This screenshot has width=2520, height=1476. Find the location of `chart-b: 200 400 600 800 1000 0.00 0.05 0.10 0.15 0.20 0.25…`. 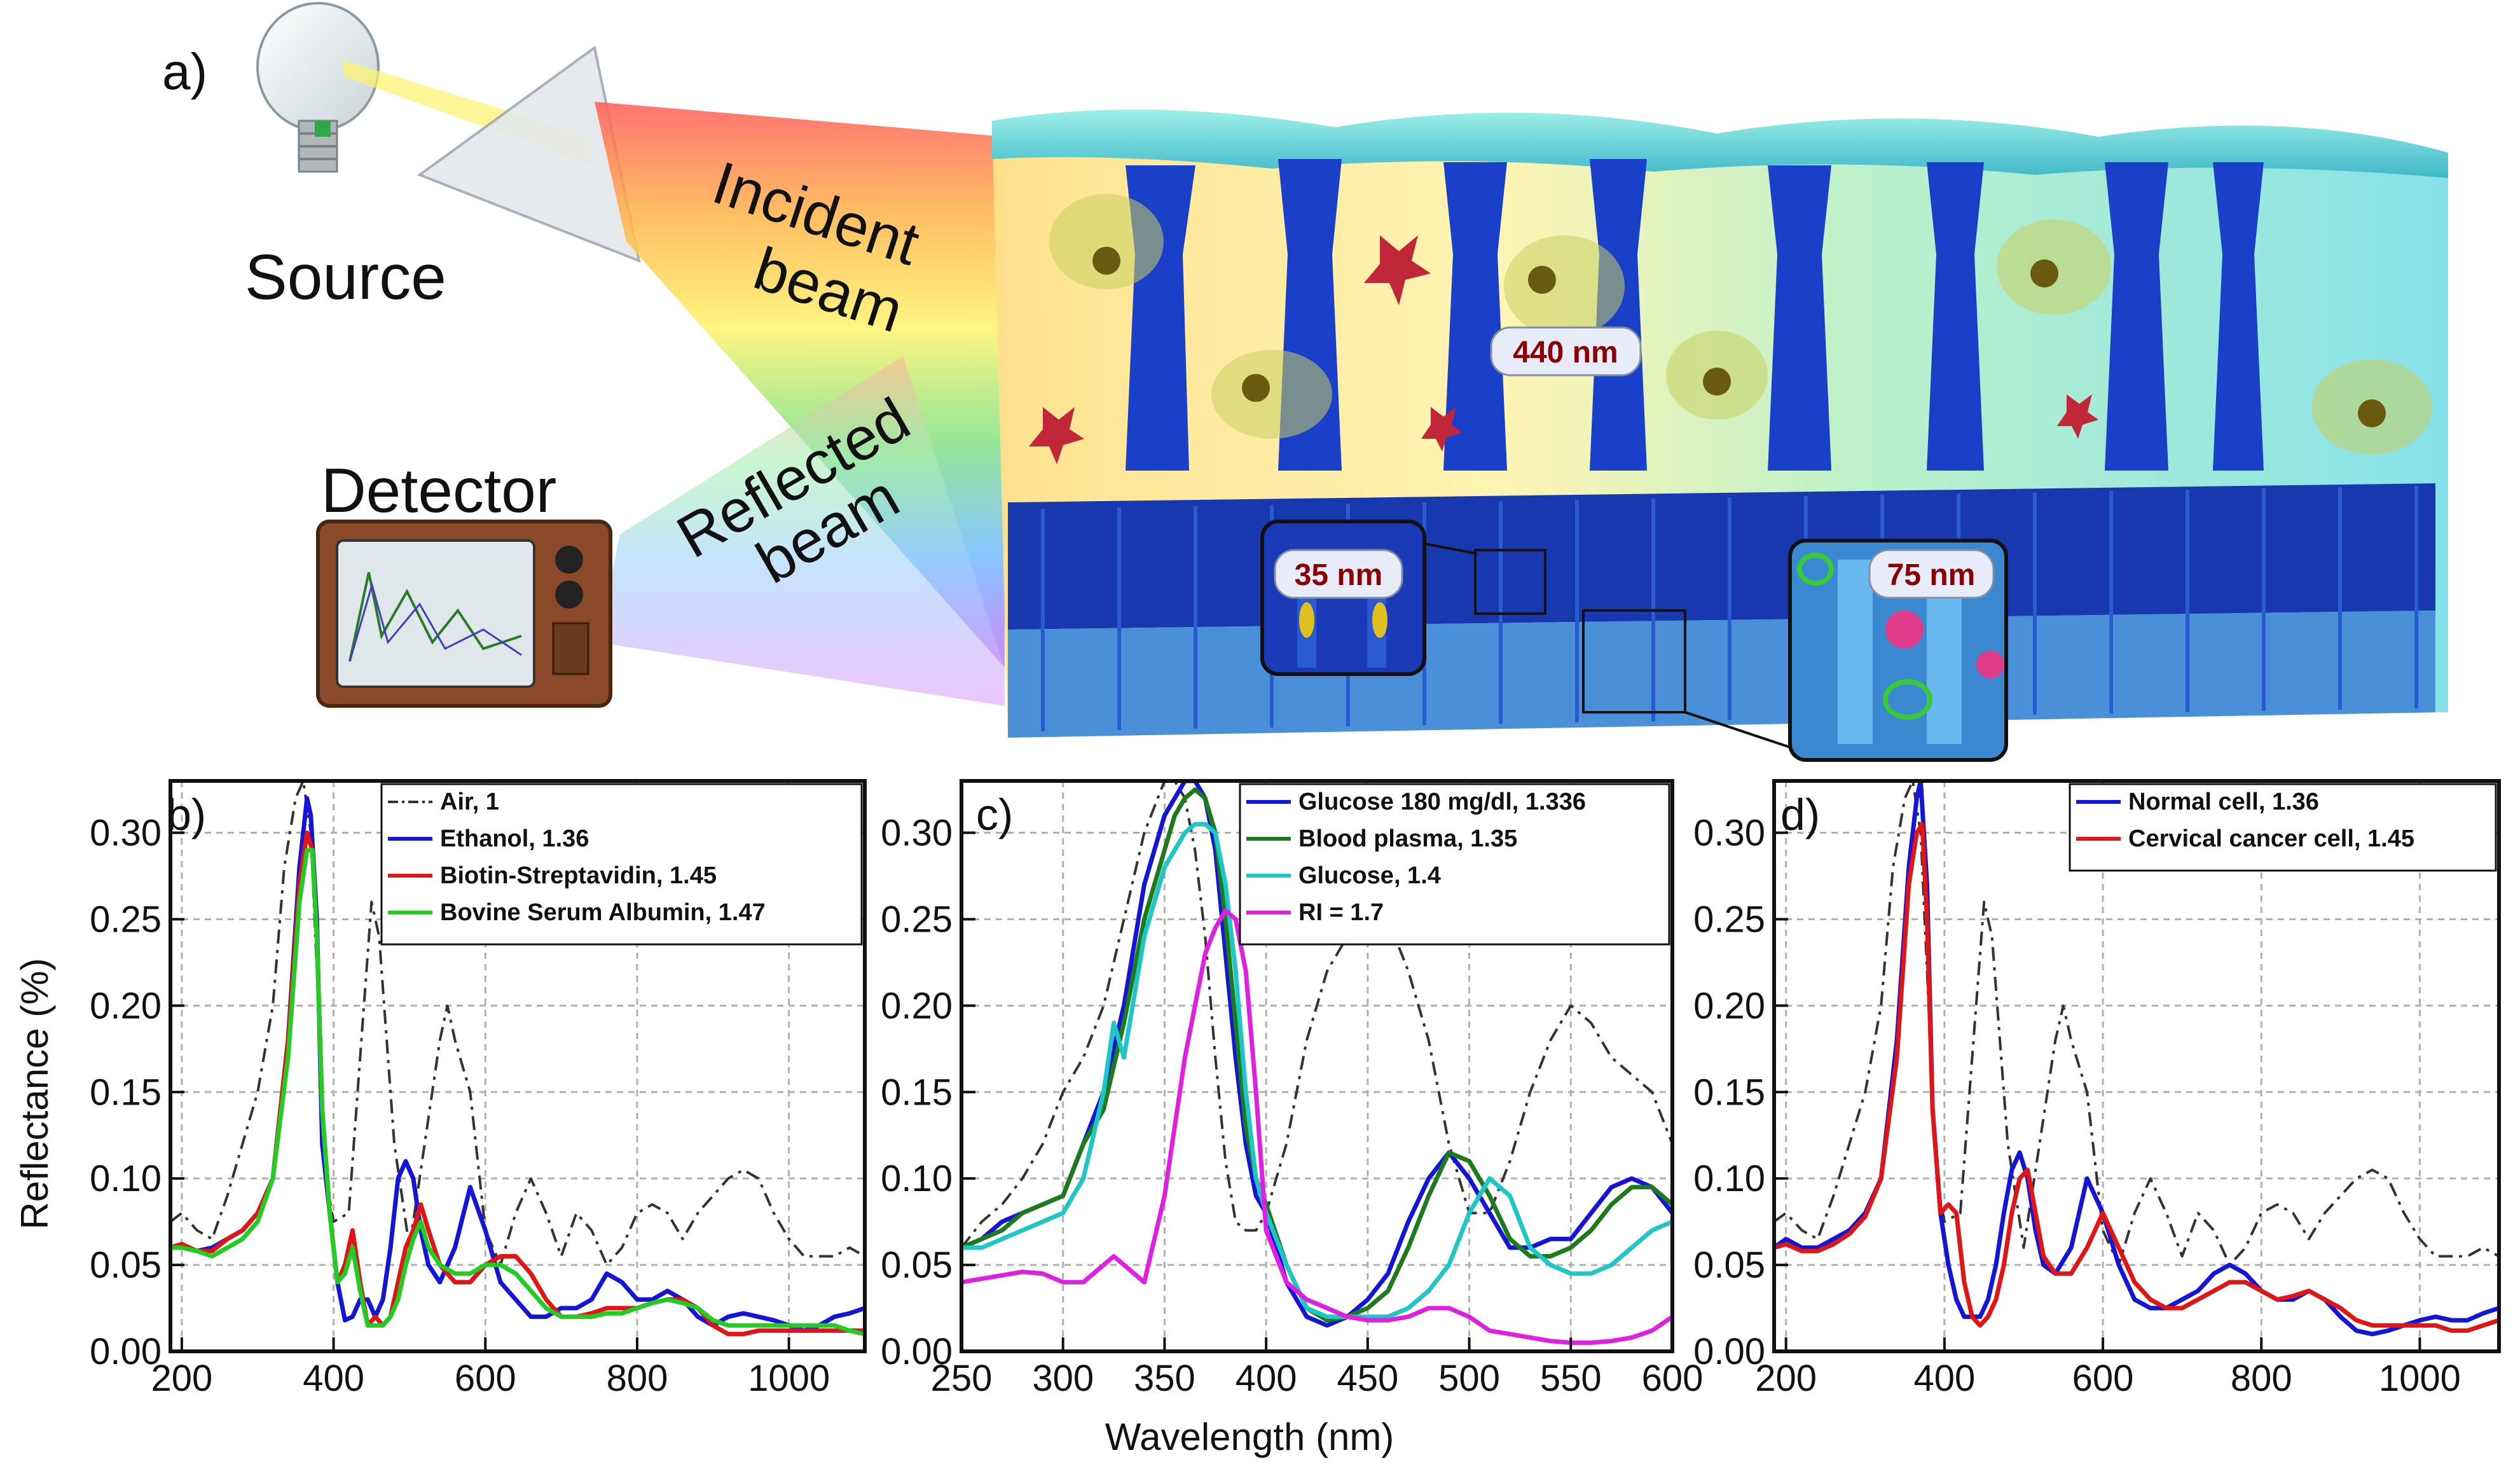

chart-b: 200 400 600 800 1000 0.00 0.05 0.10 0.15 0.20 0.25… is located at coordinates (478, 1089).